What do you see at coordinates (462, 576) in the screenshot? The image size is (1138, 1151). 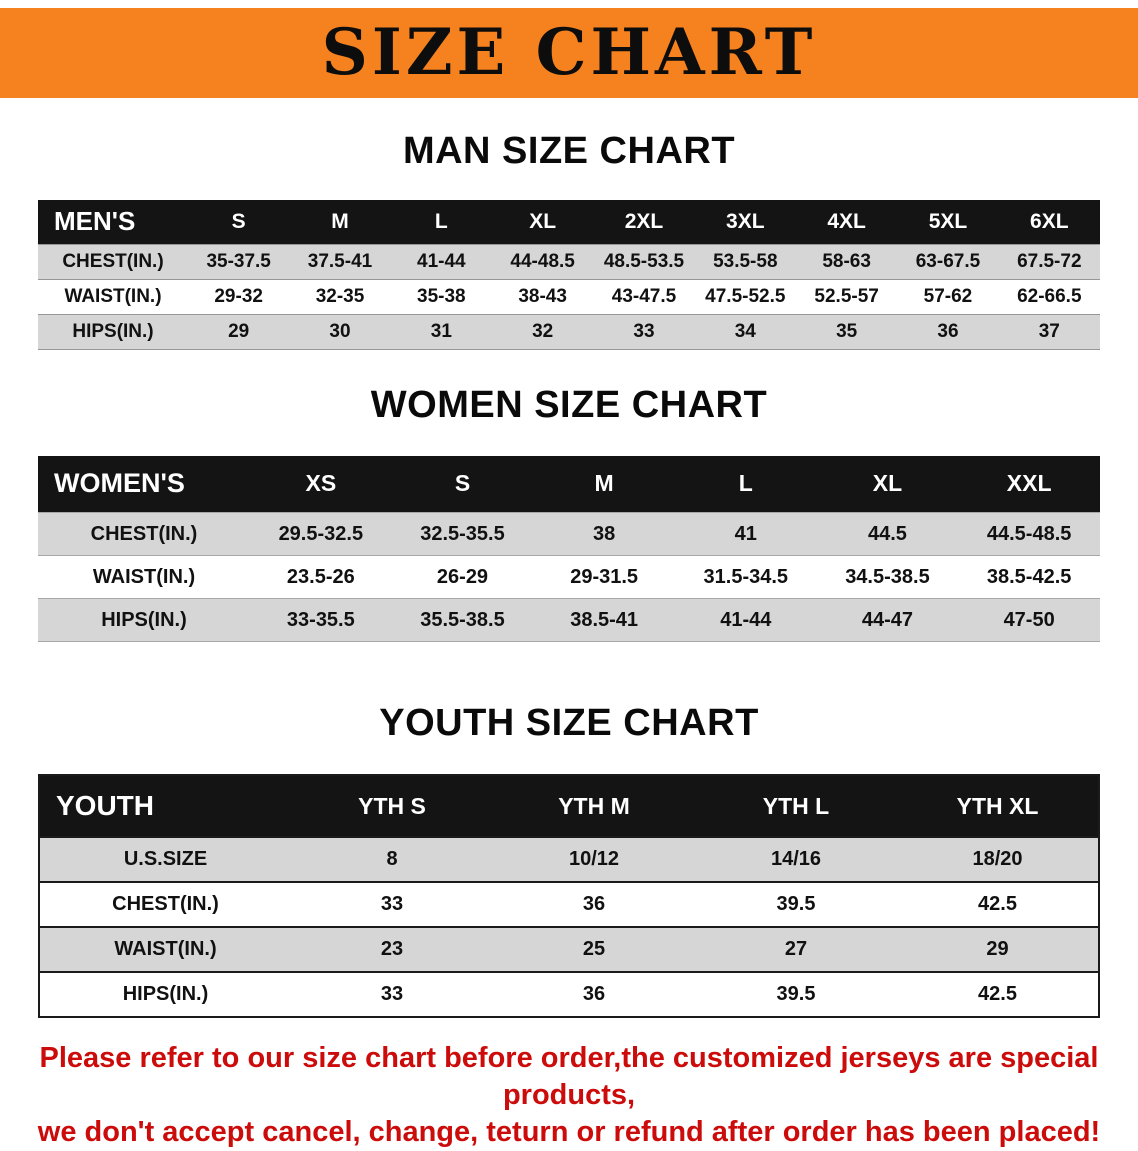 I see `value-cell: 26-29` at bounding box center [462, 576].